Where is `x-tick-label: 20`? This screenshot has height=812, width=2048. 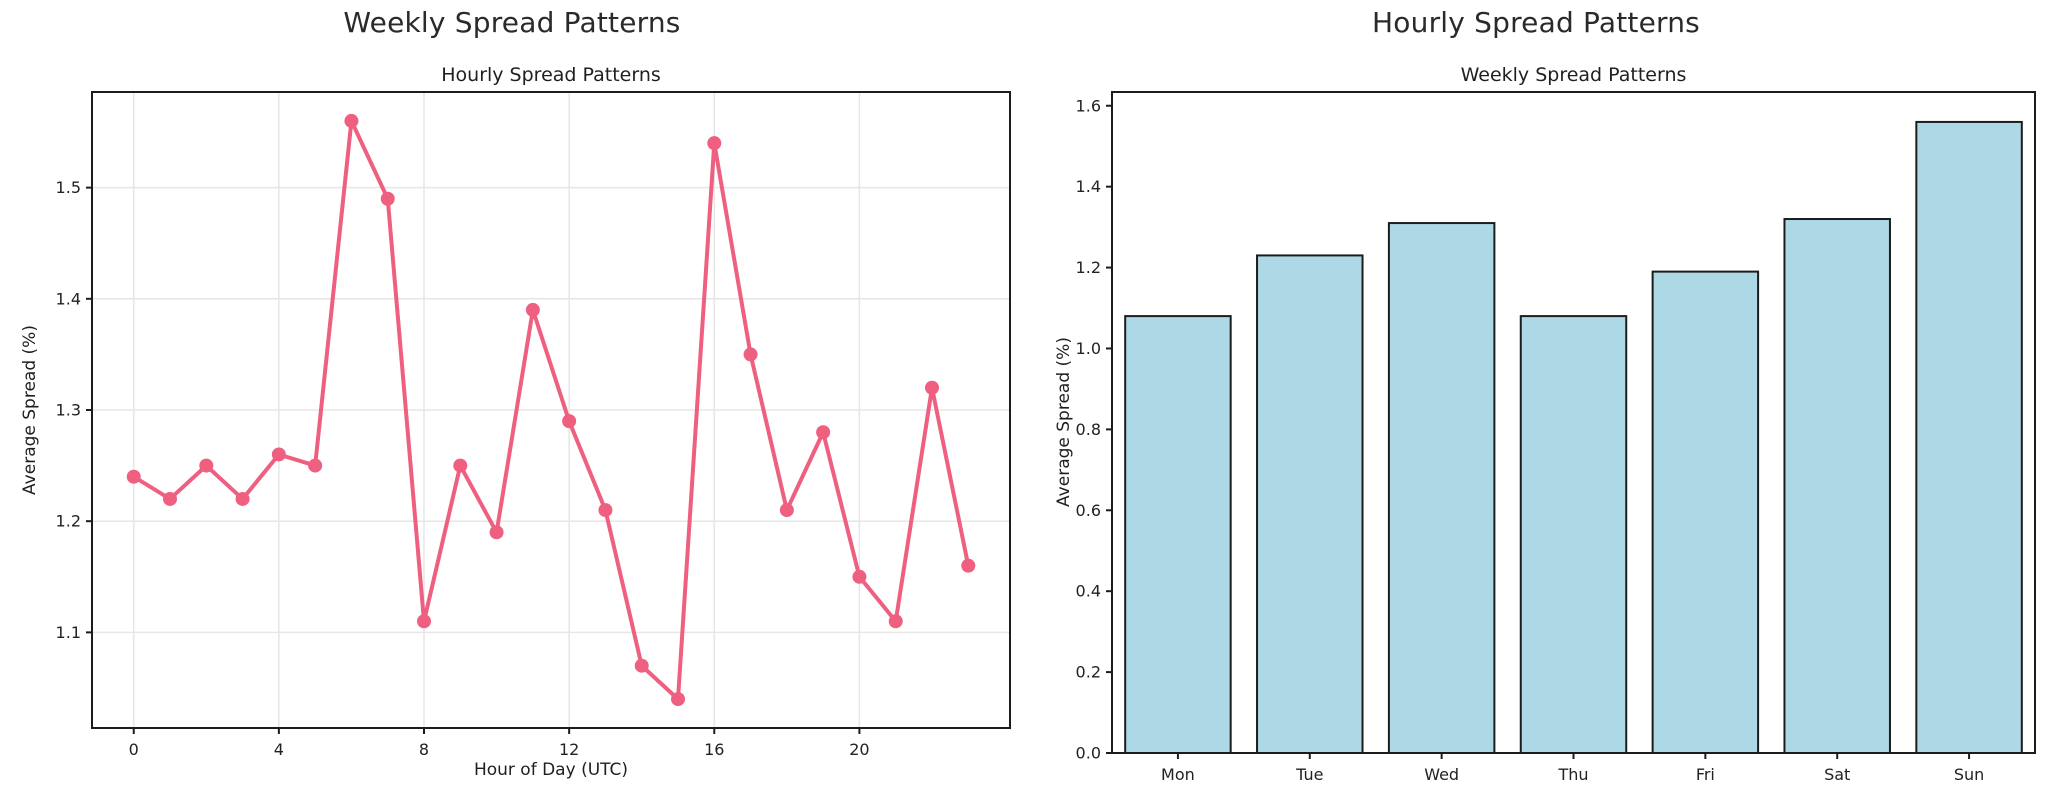
x-tick-label: 20 is located at coordinates (859, 749).